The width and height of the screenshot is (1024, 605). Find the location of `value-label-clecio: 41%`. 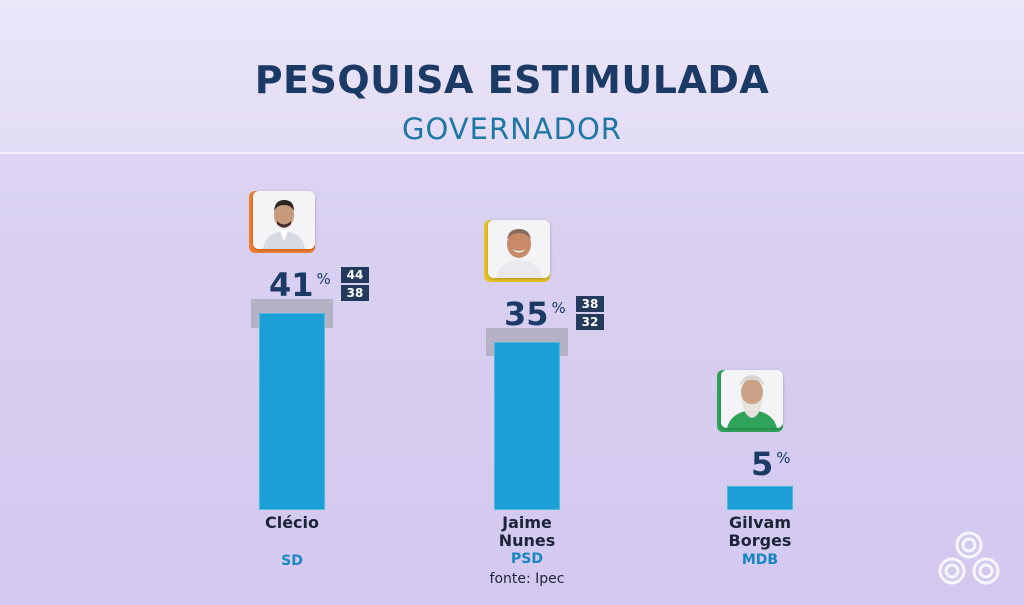

value-label-clecio: 41% is located at coordinates (300, 284).